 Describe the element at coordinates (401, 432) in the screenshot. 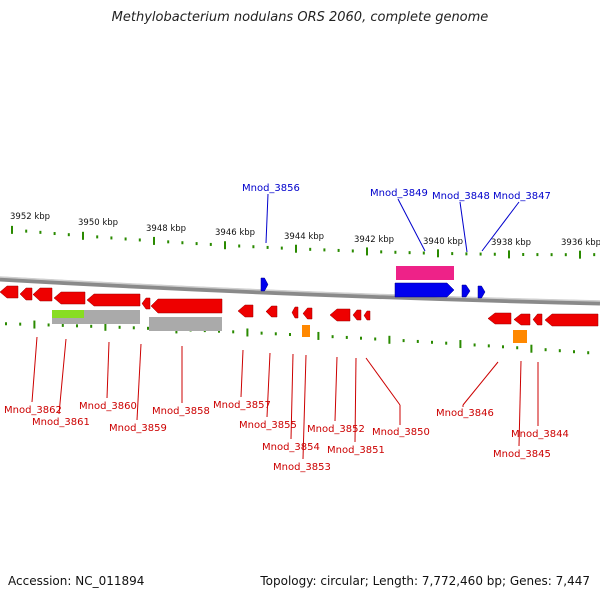

I see `reverse-gene-label: Mnod_3850` at that location.